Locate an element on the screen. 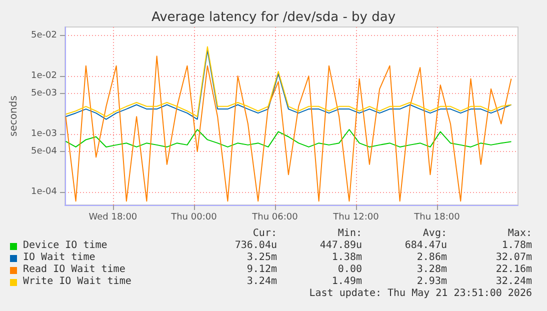 The width and height of the screenshot is (547, 311). x-tick-label: Thu 00:00 is located at coordinates (194, 217).